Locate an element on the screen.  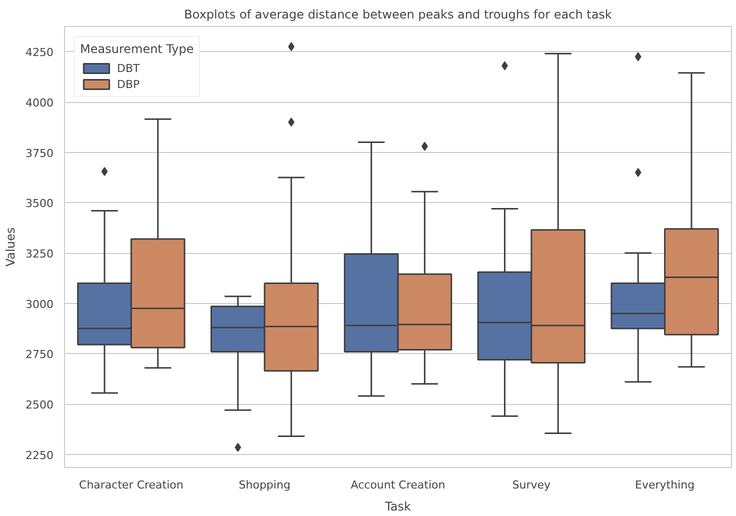
x-tick-label: Everything is located at coordinates (665, 485).